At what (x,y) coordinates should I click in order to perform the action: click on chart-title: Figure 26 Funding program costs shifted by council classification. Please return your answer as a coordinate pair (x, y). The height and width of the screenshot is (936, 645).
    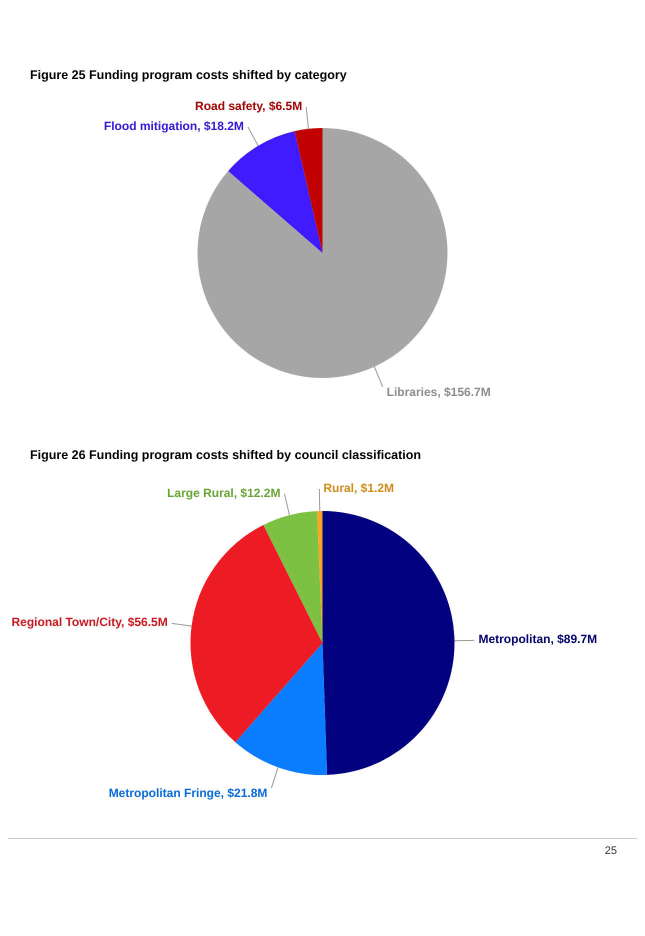
    Looking at the image, I should click on (226, 455).